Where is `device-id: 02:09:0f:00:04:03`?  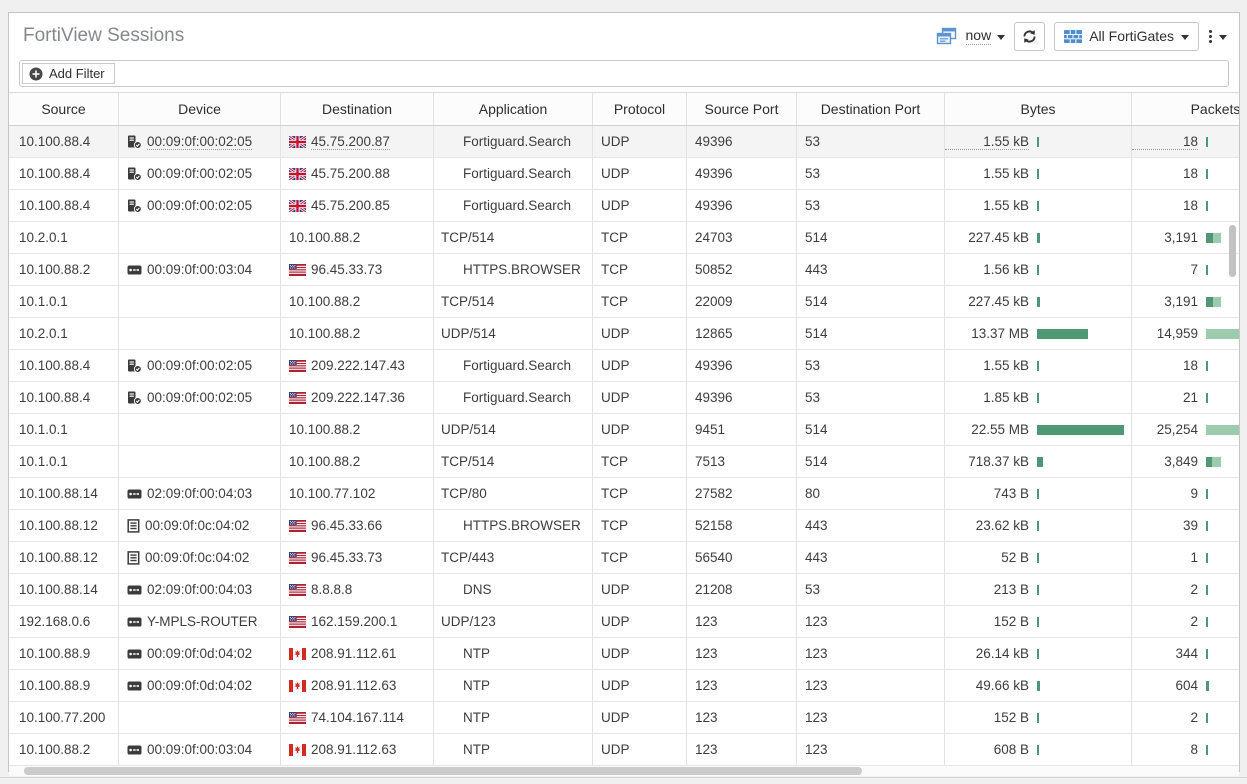 device-id: 02:09:0f:00:04:03 is located at coordinates (200, 493).